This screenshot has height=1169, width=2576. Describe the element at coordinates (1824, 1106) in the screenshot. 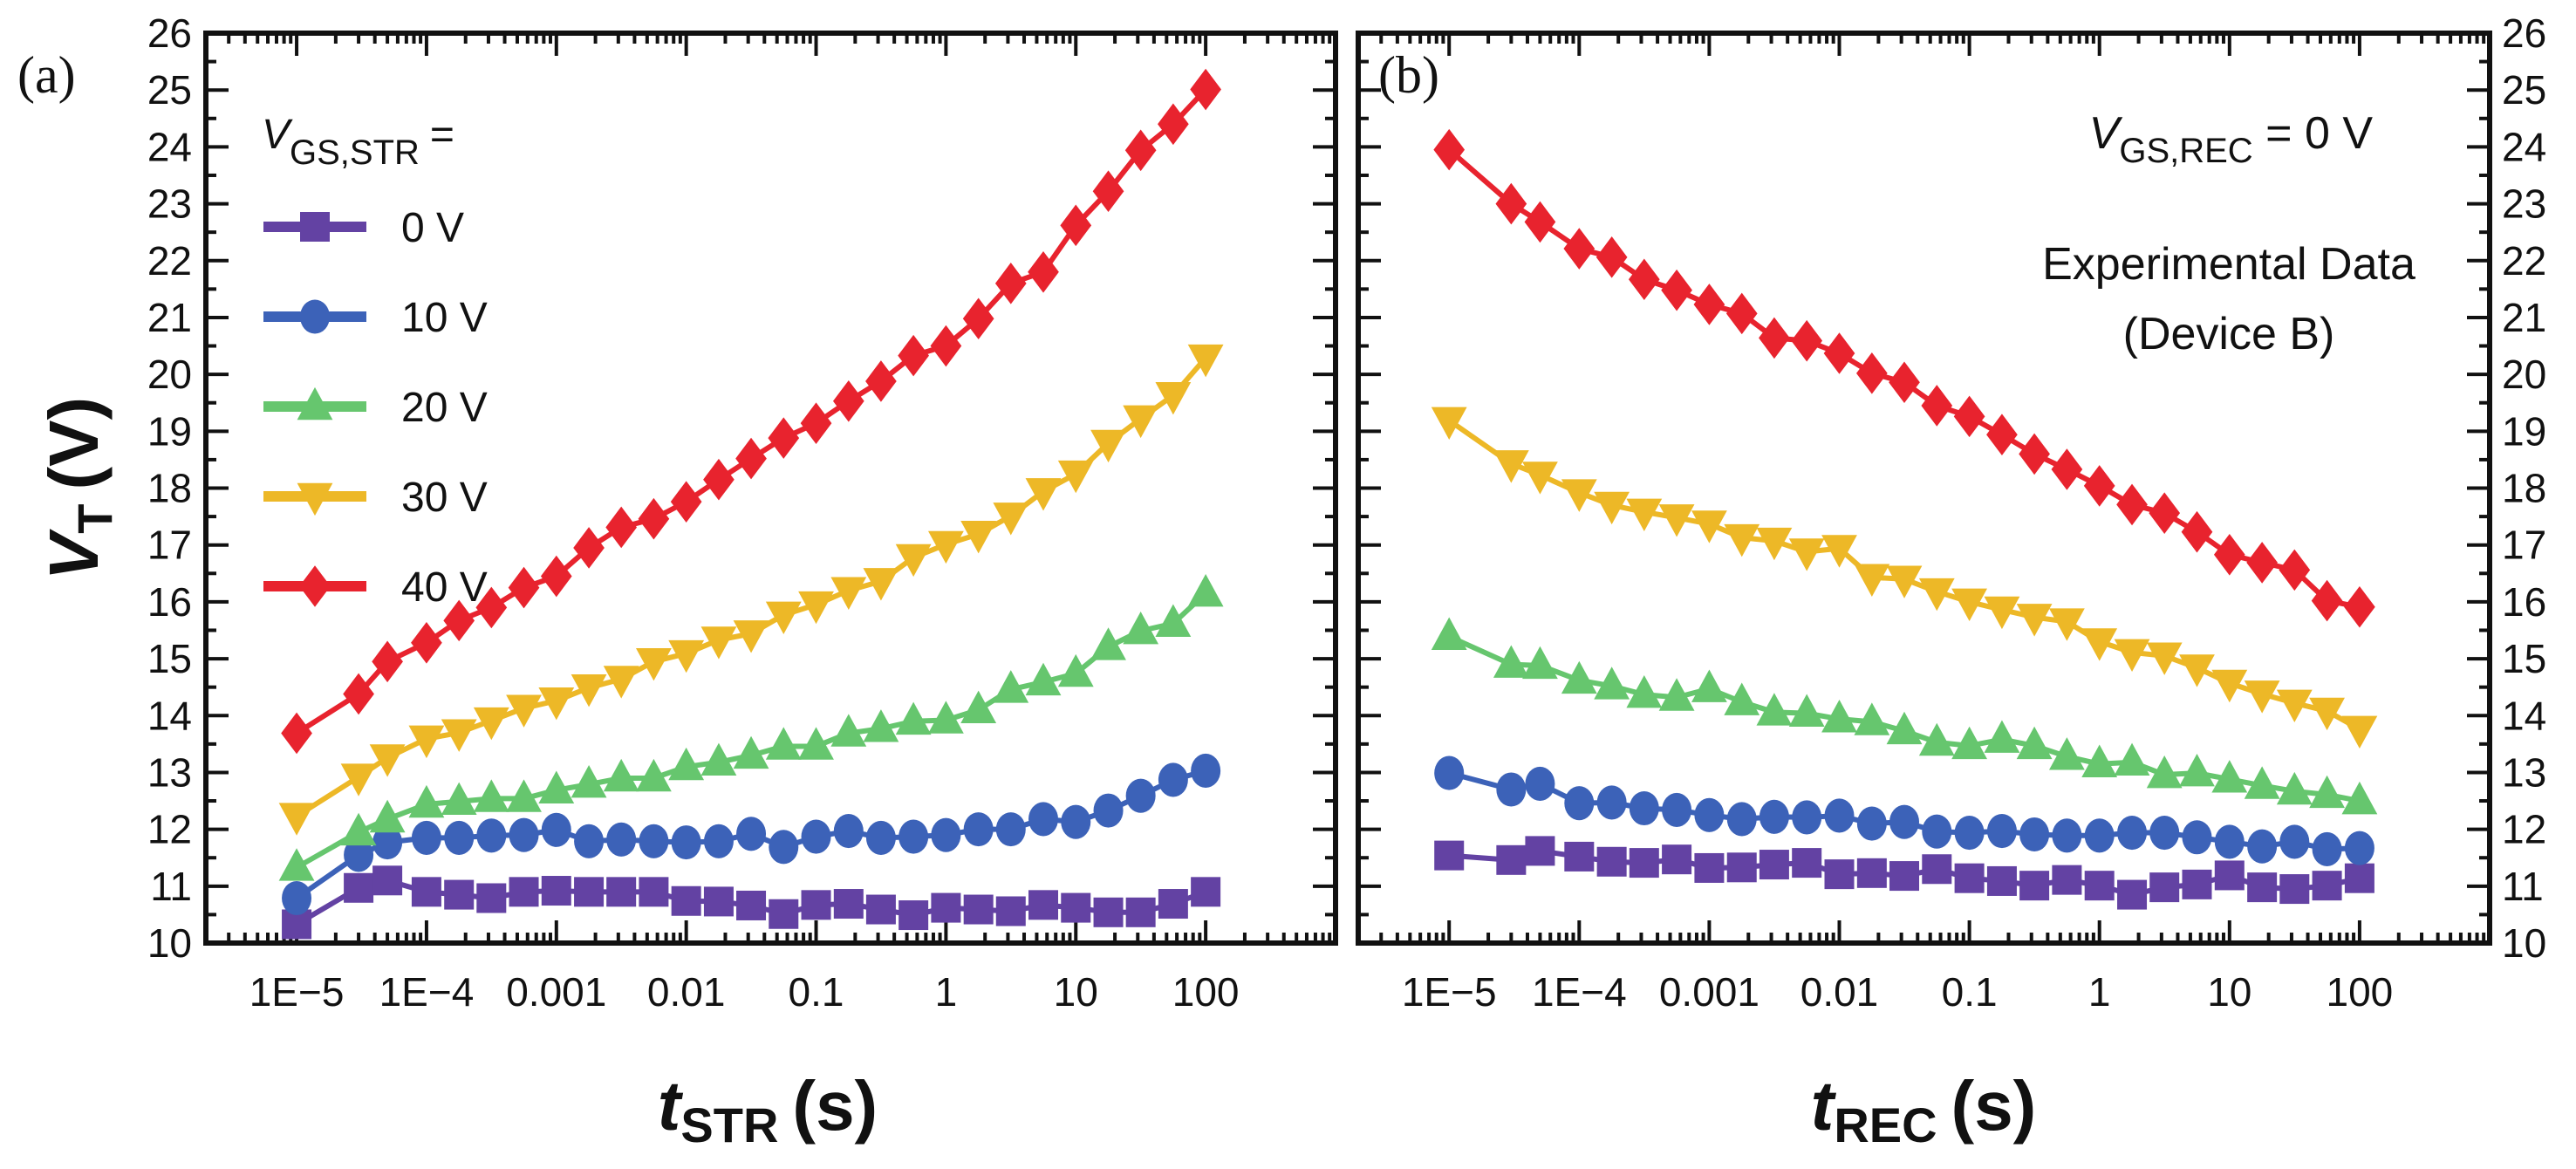

I see `x-axis-title-b-main: t` at that location.